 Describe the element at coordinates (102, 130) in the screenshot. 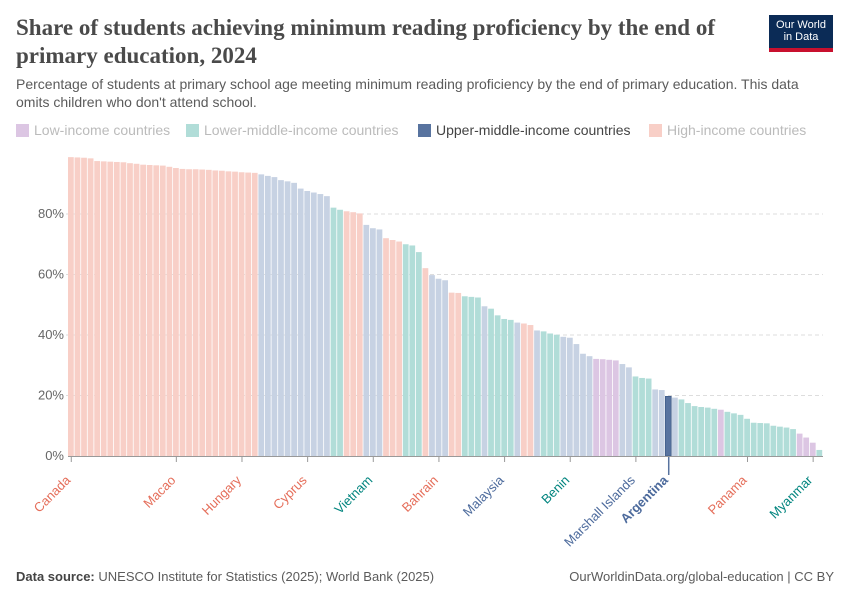

I see `legend-label-low: Low-income countries` at that location.